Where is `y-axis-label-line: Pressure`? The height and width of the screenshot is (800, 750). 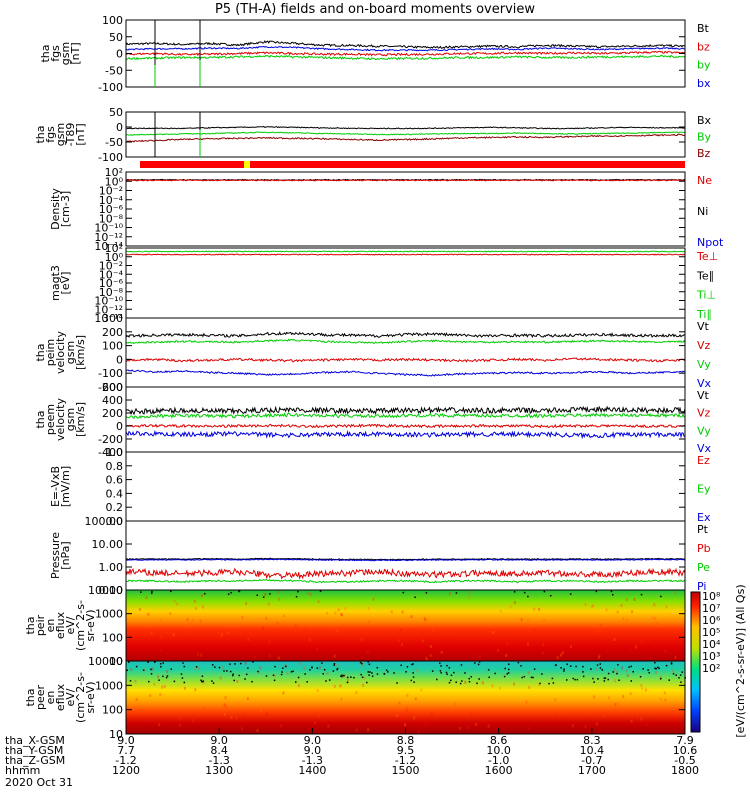 y-axis-label-line: Pressure is located at coordinates (55, 555).